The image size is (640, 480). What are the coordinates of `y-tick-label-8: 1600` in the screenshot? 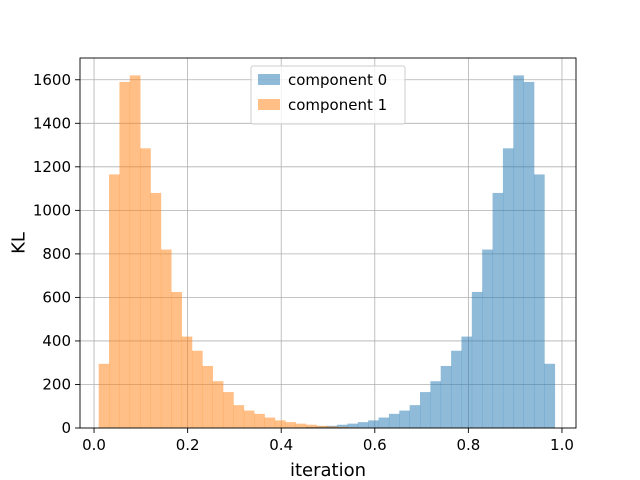 It's located at (52, 80).